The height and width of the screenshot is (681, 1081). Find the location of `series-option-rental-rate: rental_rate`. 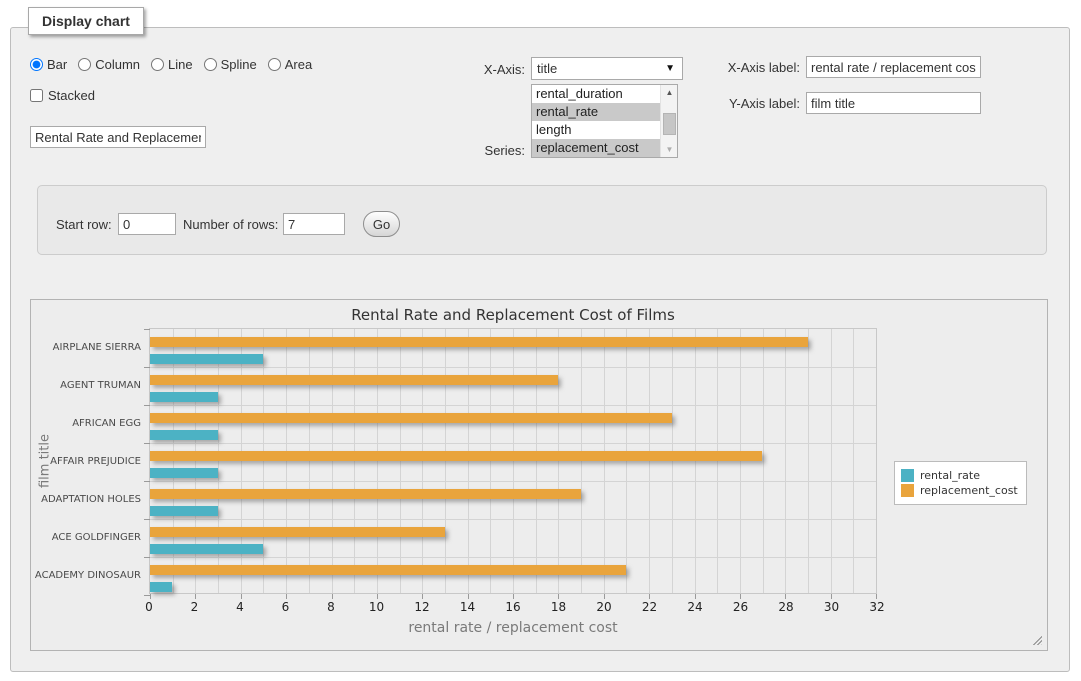

series-option-rental-rate: rental_rate is located at coordinates (596, 112).